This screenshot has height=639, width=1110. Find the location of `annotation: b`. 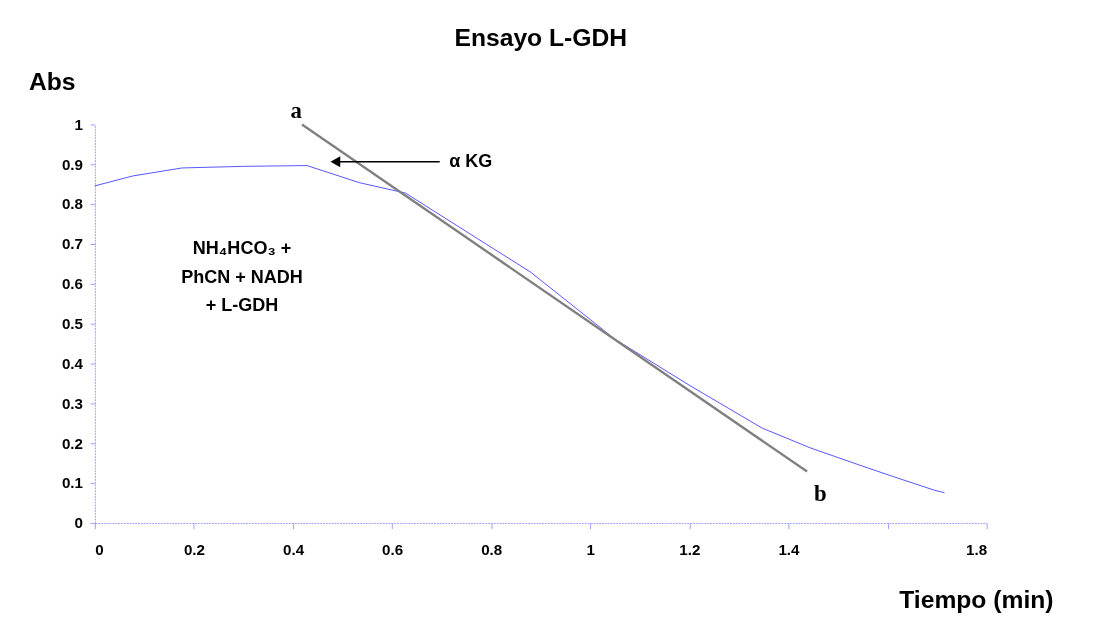

annotation: b is located at coordinates (820, 493).